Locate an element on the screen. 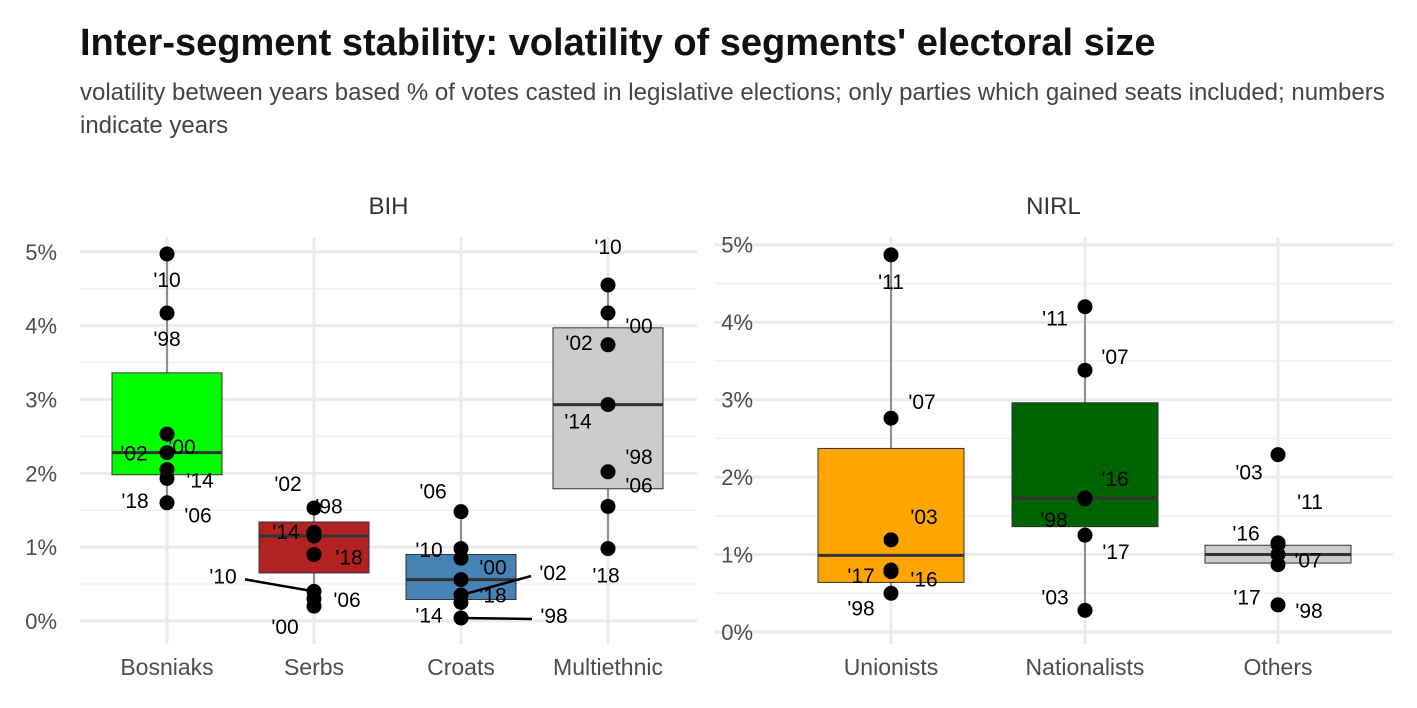 The width and height of the screenshot is (1417, 708). x-tick-label: Croats is located at coordinates (461, 667).